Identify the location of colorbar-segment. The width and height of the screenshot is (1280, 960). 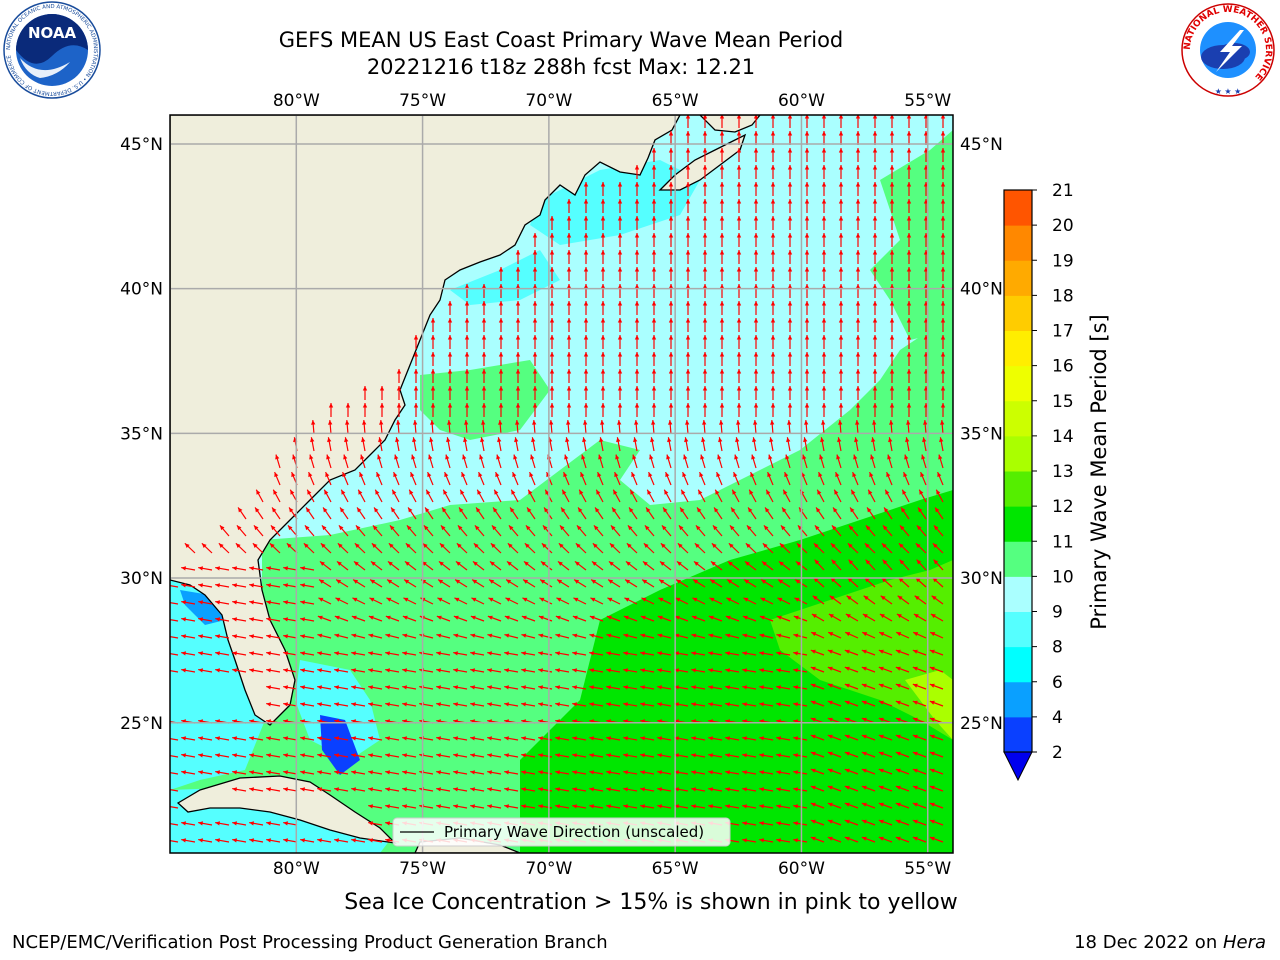
(1018, 734).